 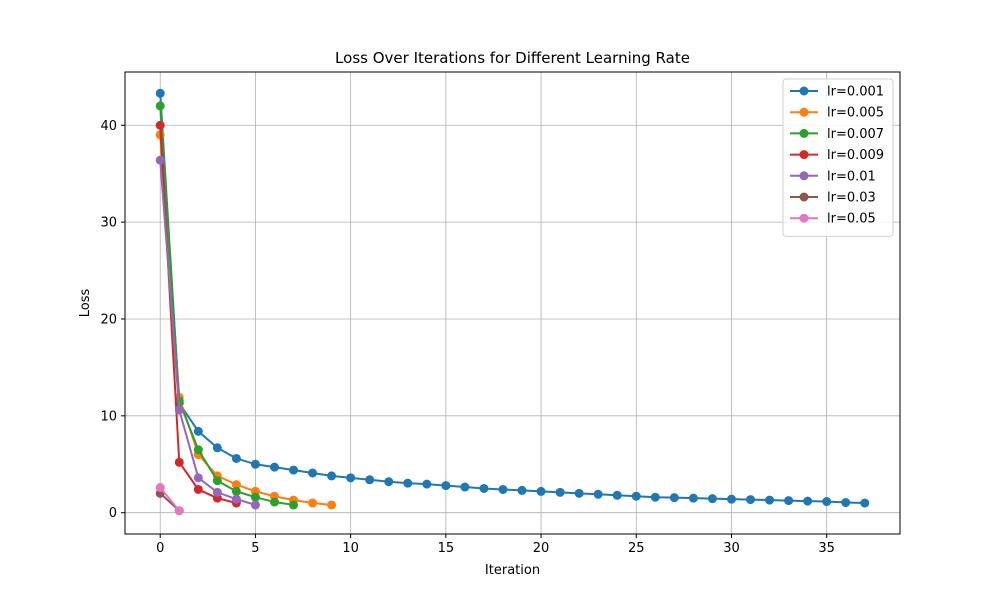 What do you see at coordinates (855, 113) in the screenshot?
I see `legend-label: lr=0.005` at bounding box center [855, 113].